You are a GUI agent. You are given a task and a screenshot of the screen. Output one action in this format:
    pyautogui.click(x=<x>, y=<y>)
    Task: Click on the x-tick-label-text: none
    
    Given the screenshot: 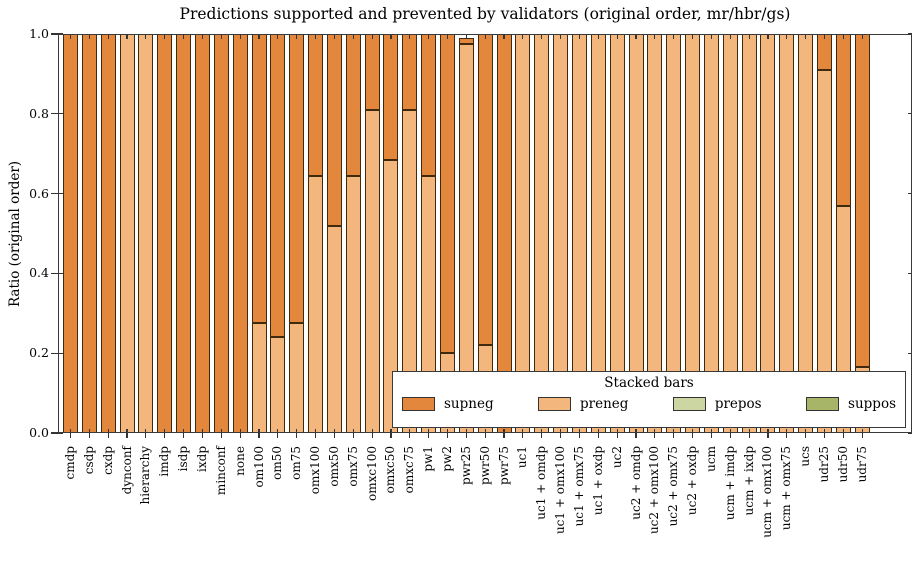 What is the action you would take?
    pyautogui.click(x=239, y=461)
    